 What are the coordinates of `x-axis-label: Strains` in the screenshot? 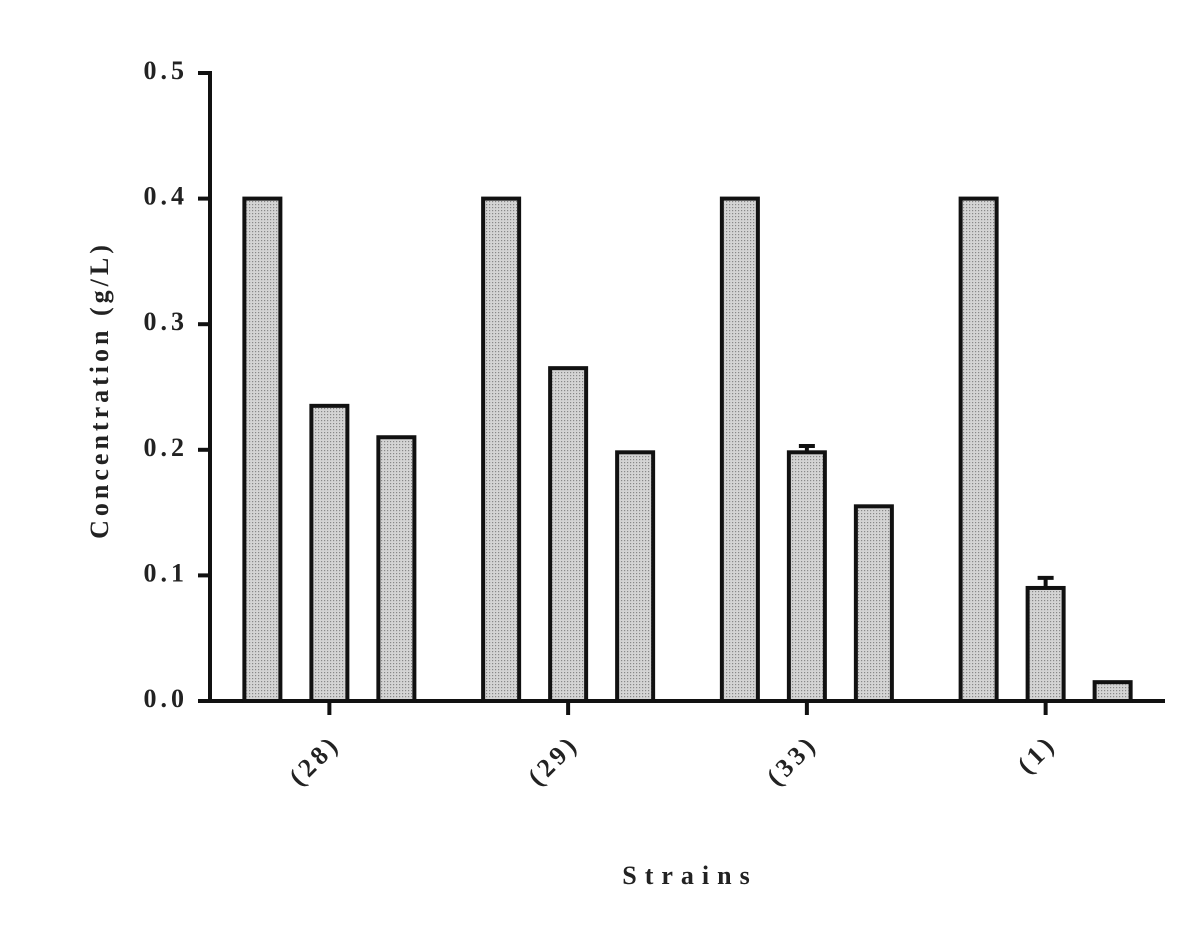 It's located at (689, 875).